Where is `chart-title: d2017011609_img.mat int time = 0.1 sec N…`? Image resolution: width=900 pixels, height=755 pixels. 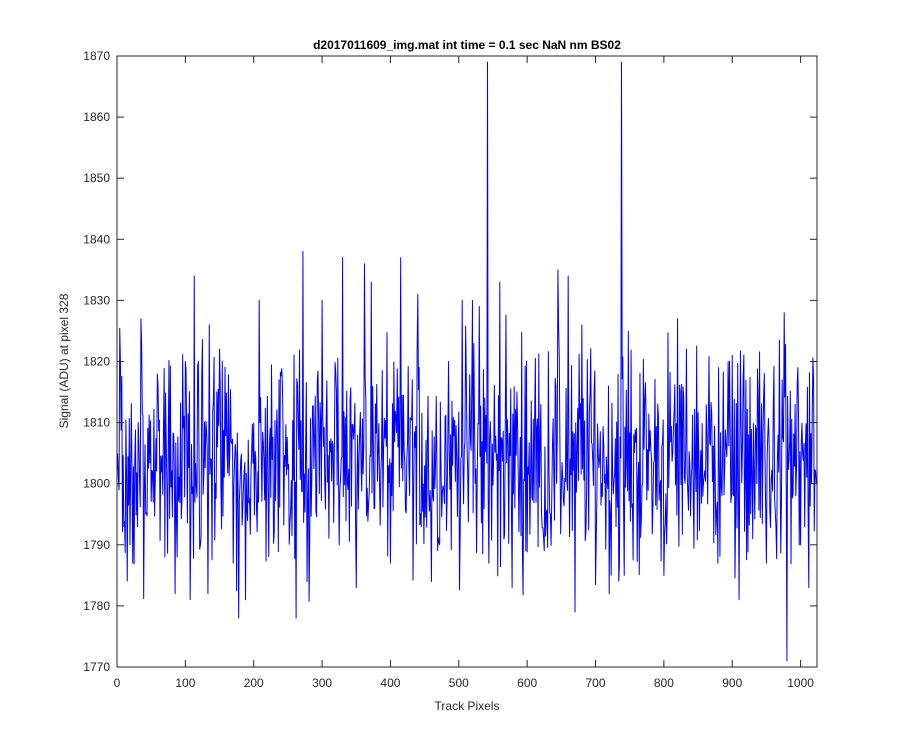 chart-title: d2017011609_img.mat int time = 0.1 sec N… is located at coordinates (467, 45).